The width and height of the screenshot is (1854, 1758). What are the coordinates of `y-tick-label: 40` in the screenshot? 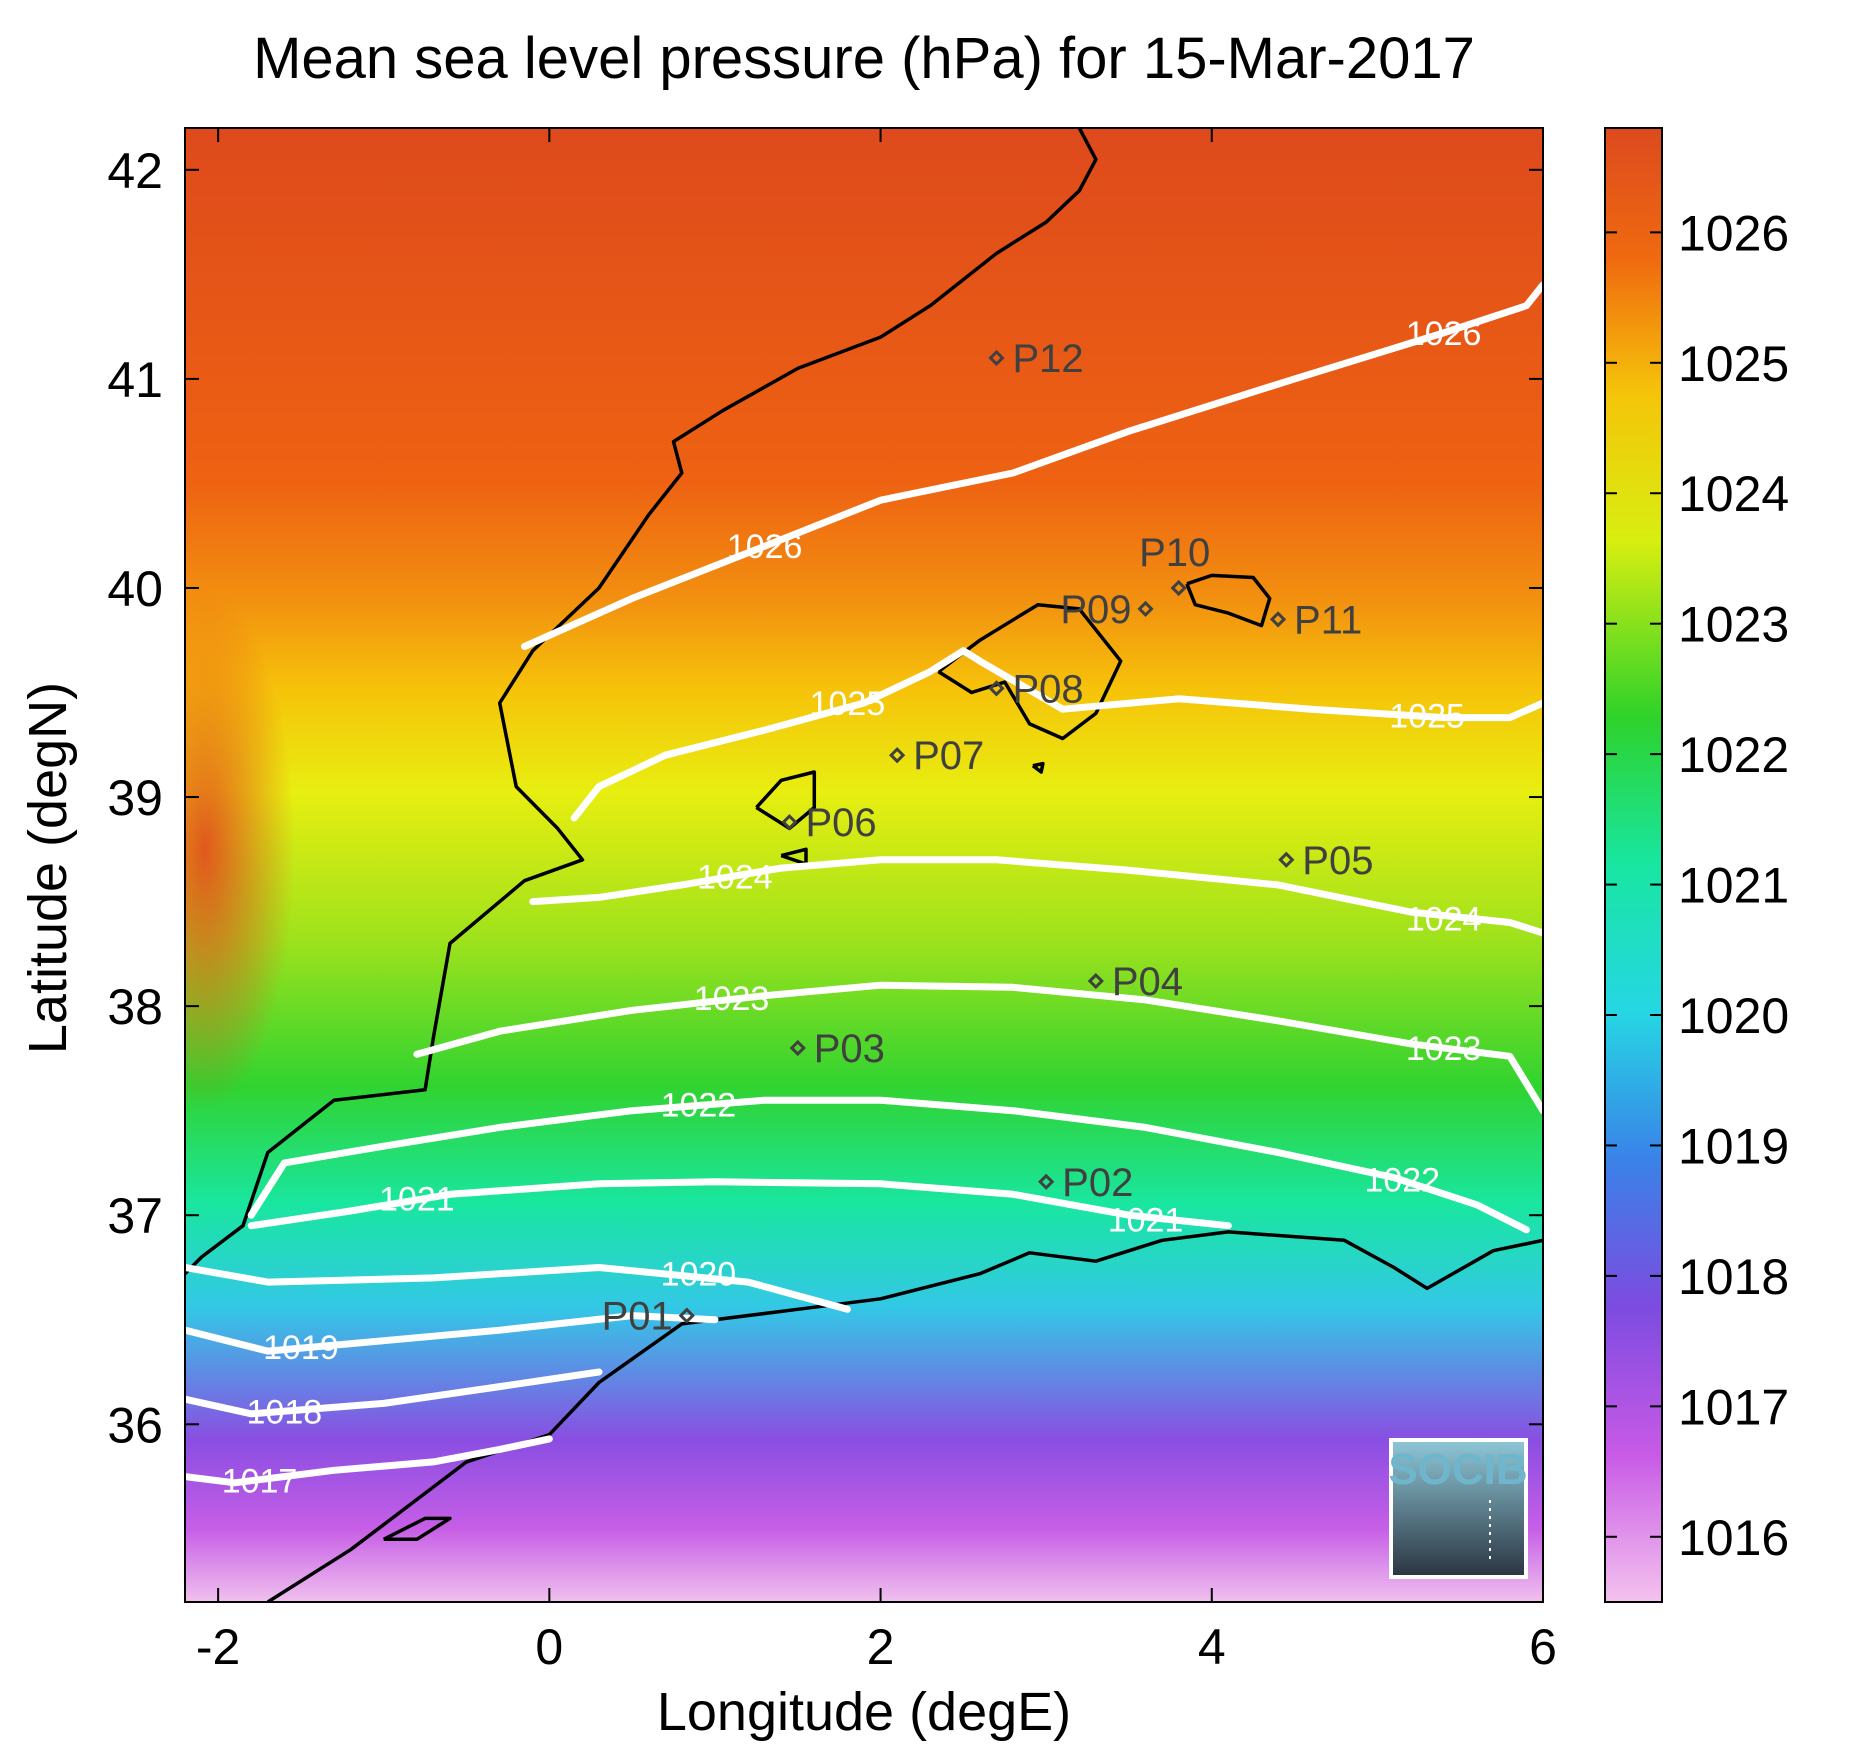 It's located at (135, 589).